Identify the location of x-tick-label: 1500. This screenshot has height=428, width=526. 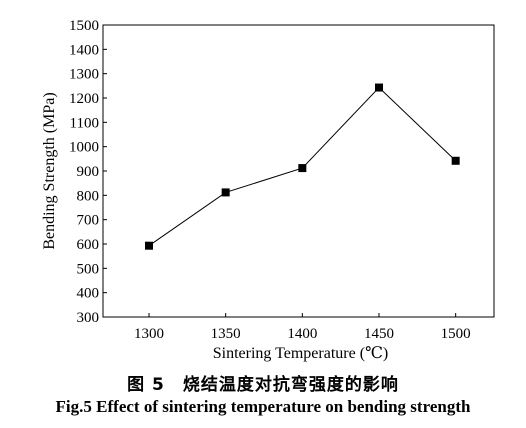
(456, 334).